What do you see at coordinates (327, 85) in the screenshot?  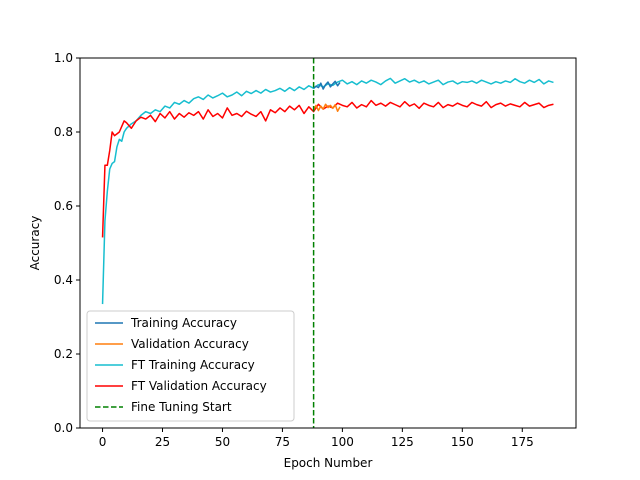 I see `series-line-training-accuracy` at bounding box center [327, 85].